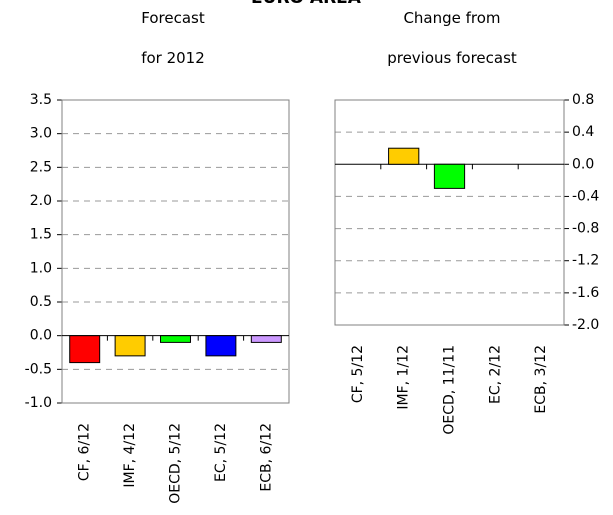  I want to click on category-label: ECB, 6/12, so click(266, 457).